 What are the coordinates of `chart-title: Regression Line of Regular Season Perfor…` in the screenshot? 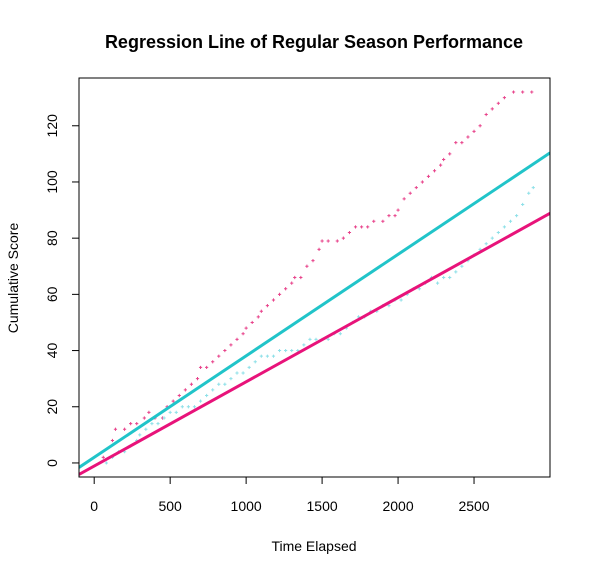 It's located at (314, 42).